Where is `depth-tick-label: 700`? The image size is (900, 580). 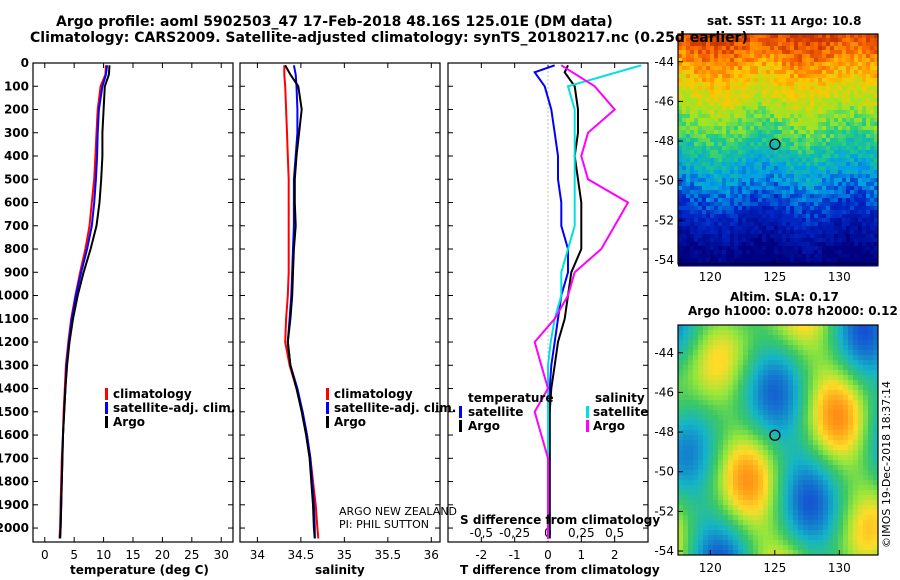
depth-tick-label: 700 is located at coordinates (16, 226).